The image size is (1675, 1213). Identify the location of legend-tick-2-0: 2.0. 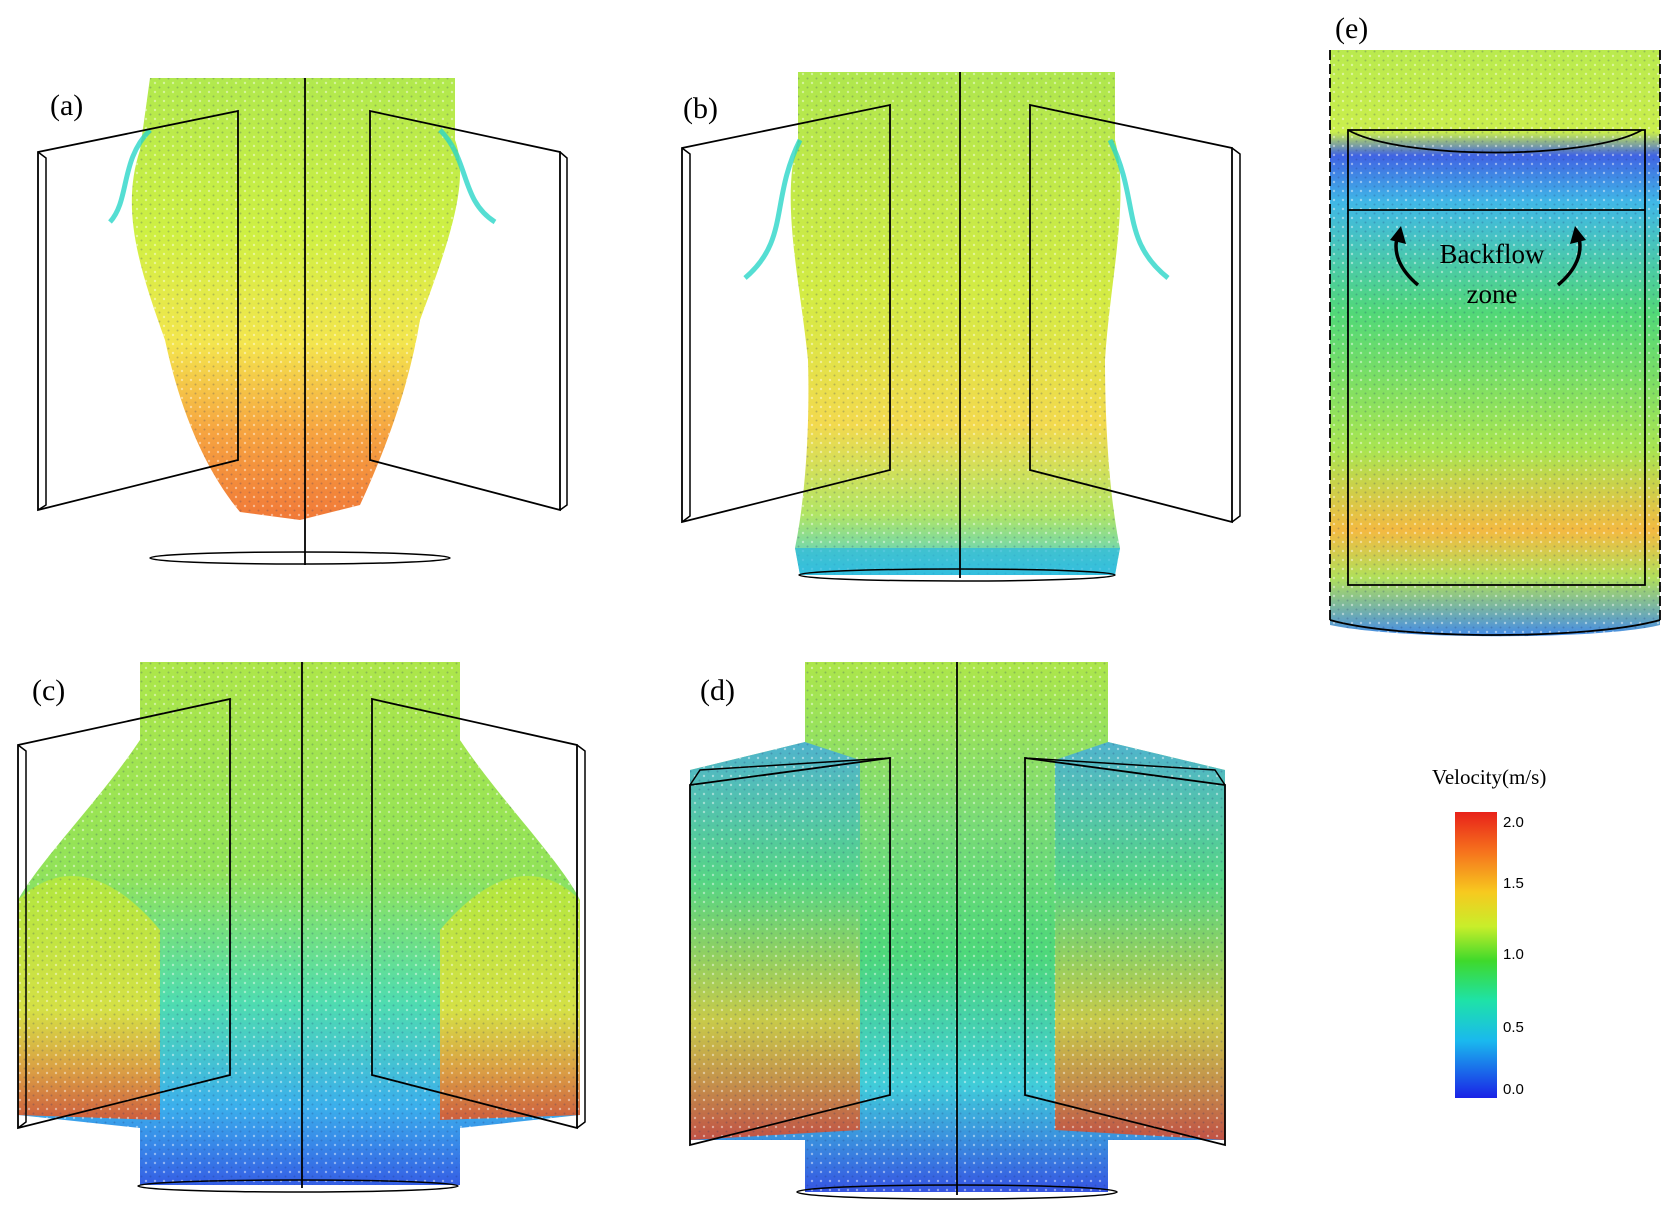
(1513, 822).